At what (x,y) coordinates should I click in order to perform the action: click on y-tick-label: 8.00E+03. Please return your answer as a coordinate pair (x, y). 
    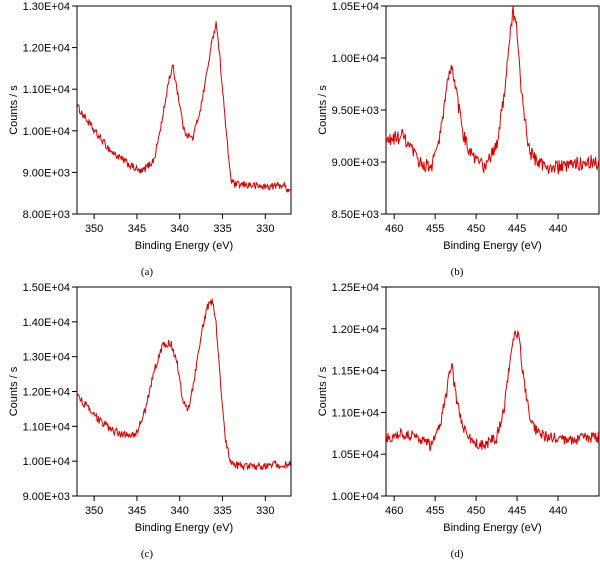
    Looking at the image, I should click on (46, 215).